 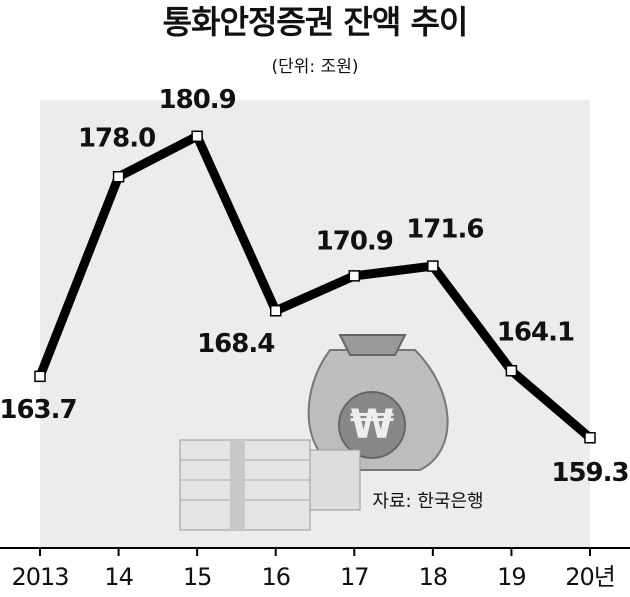 I want to click on x-tick-label: 2013, so click(x=39, y=577).